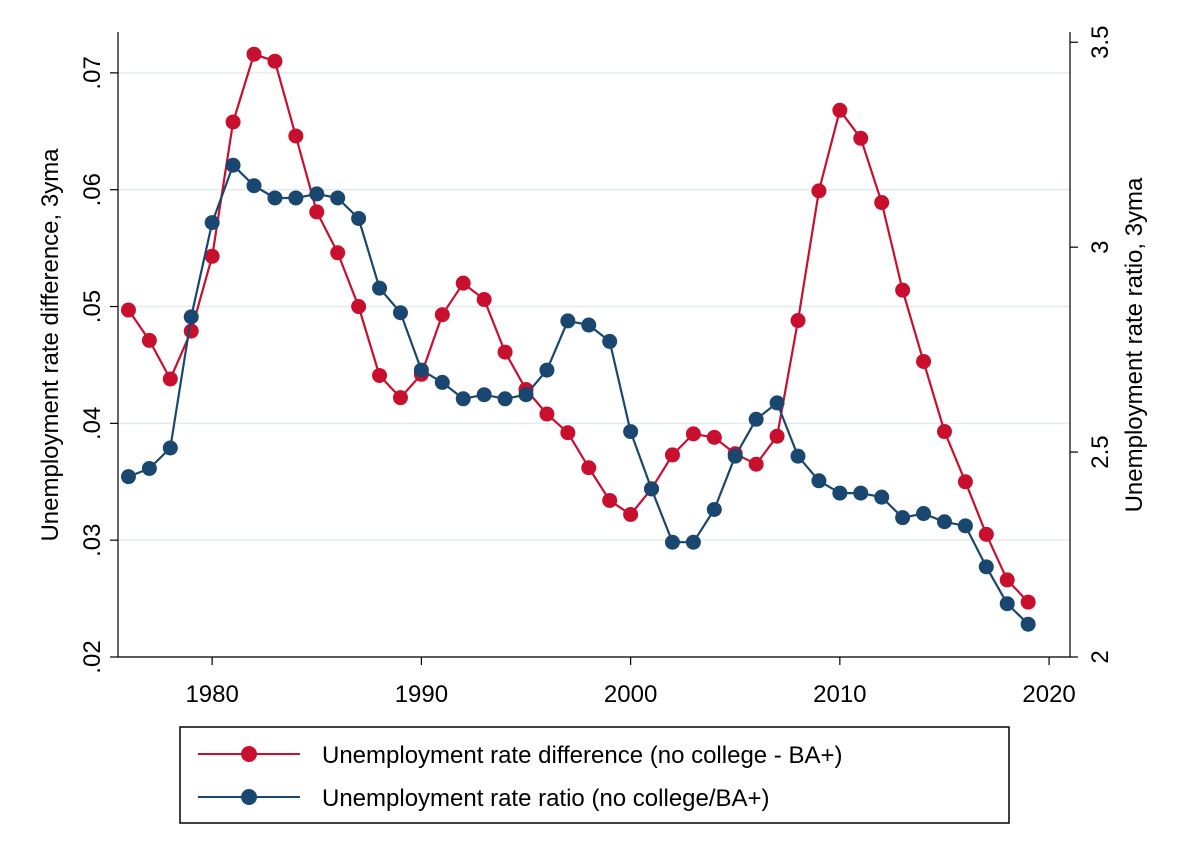 This screenshot has width=1188, height=864. Describe the element at coordinates (149, 340) in the screenshot. I see `point-difference-1977` at that location.